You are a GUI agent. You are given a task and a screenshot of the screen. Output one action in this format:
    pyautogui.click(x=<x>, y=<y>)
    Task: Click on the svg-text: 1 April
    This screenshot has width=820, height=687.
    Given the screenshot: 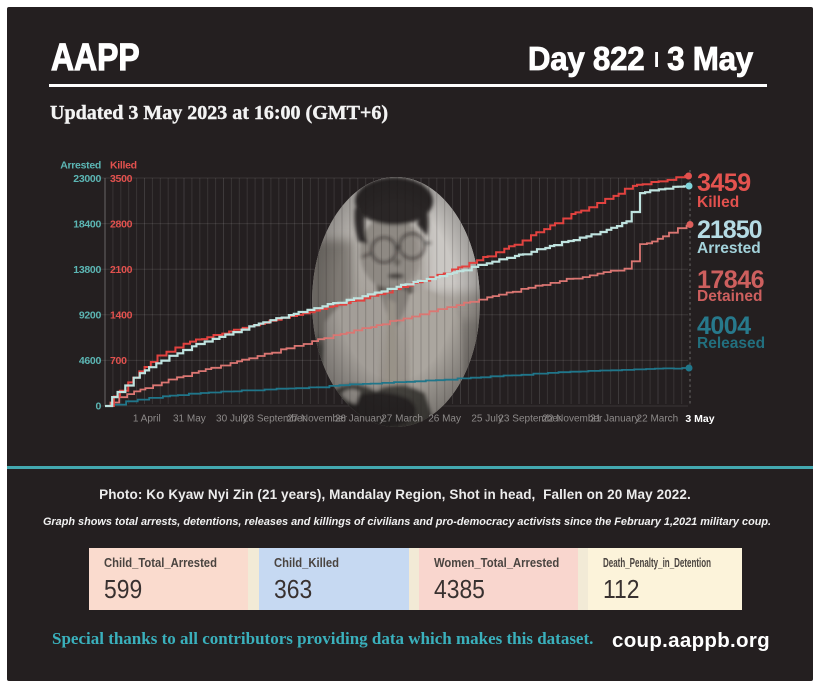 What is the action you would take?
    pyautogui.click(x=147, y=419)
    